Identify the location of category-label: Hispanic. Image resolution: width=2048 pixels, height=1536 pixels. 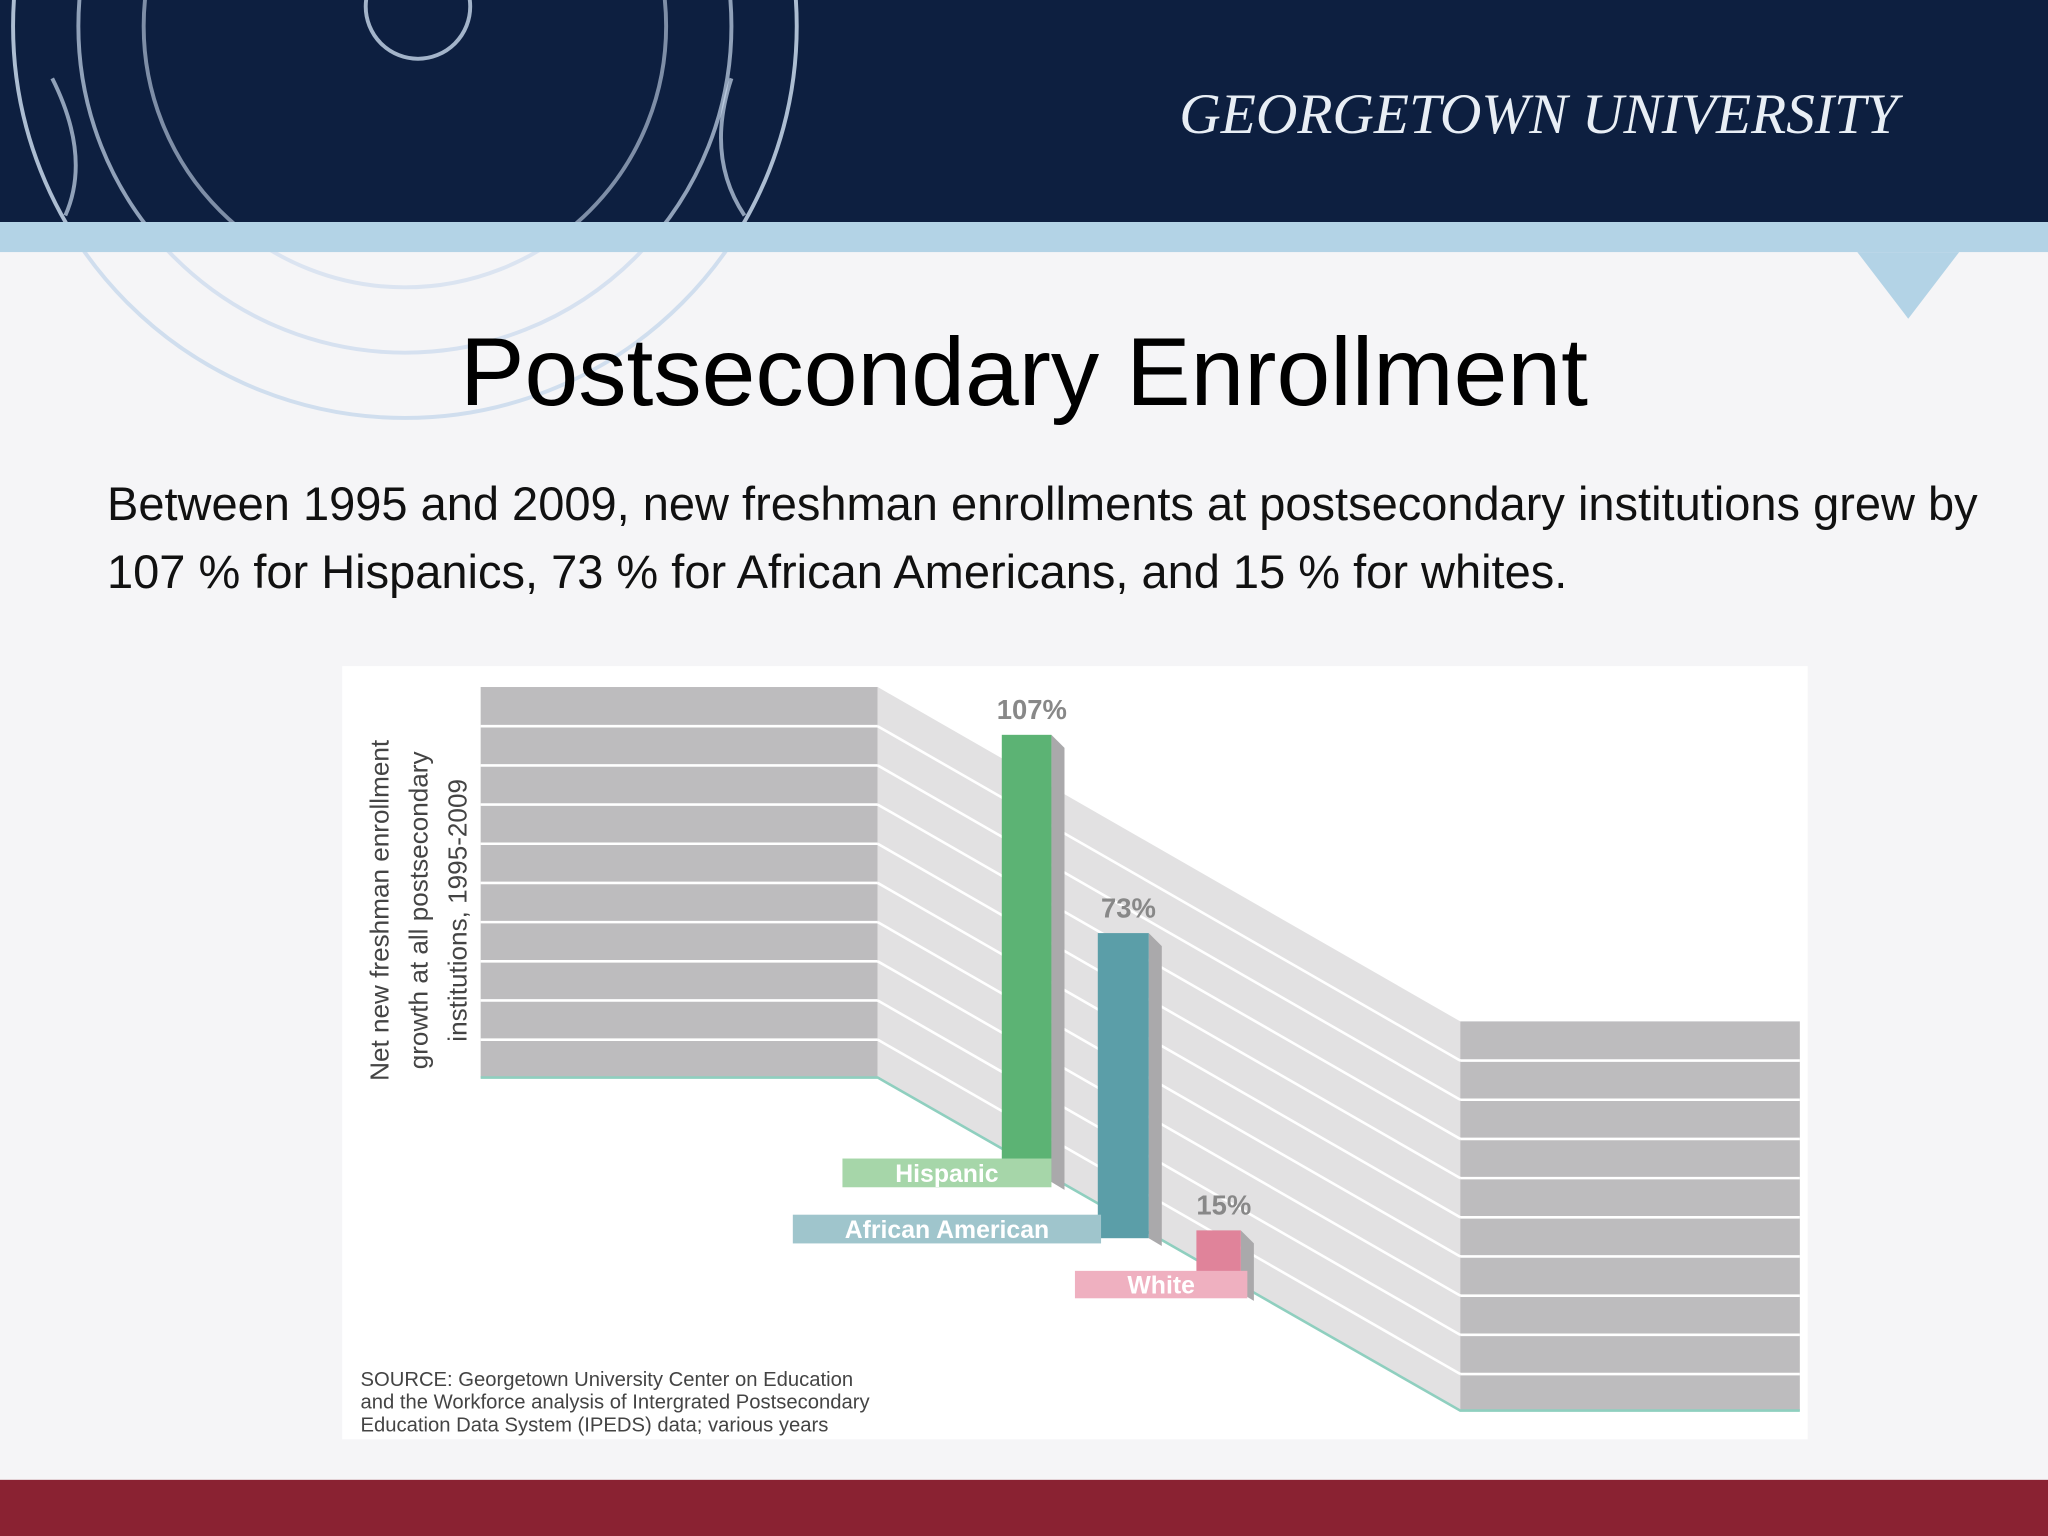
(947, 1174).